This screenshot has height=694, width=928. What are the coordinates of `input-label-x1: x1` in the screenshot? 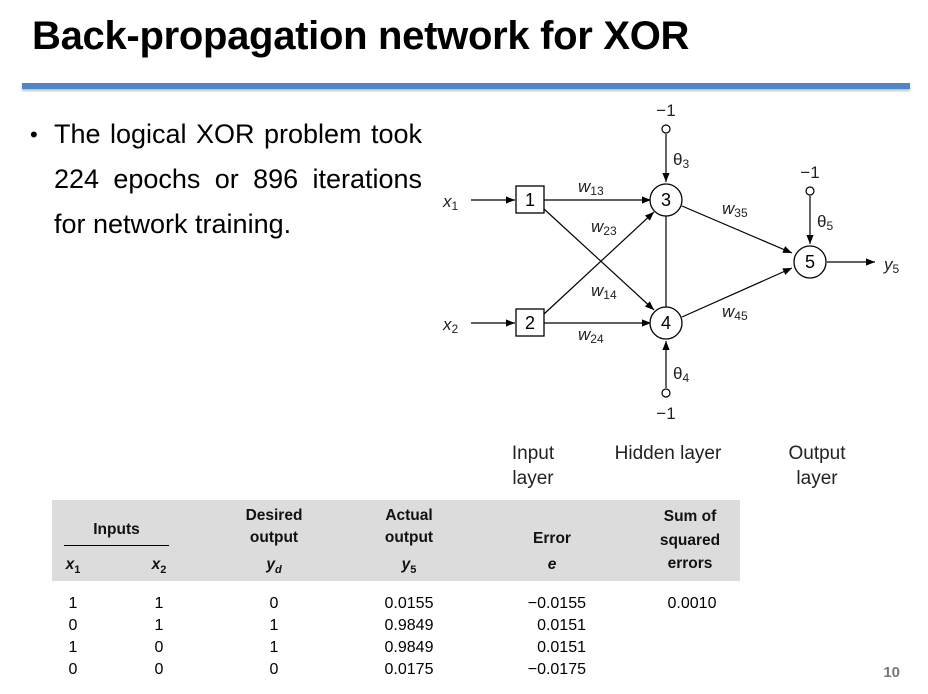 It's located at (450, 202).